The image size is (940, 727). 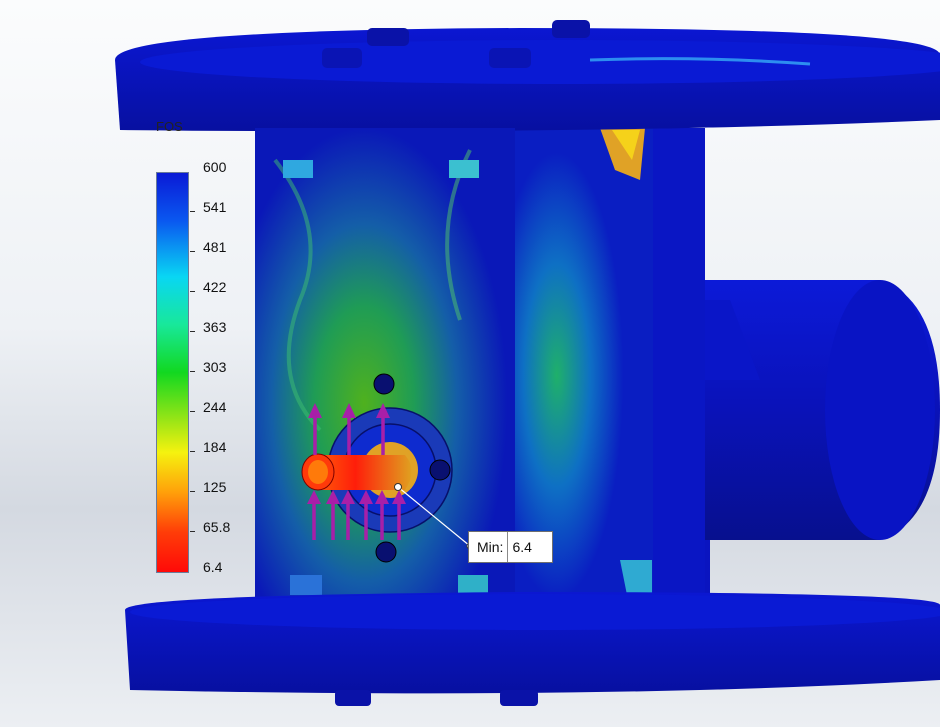 What do you see at coordinates (215, 327) in the screenshot?
I see `legend-tick-label: 363` at bounding box center [215, 327].